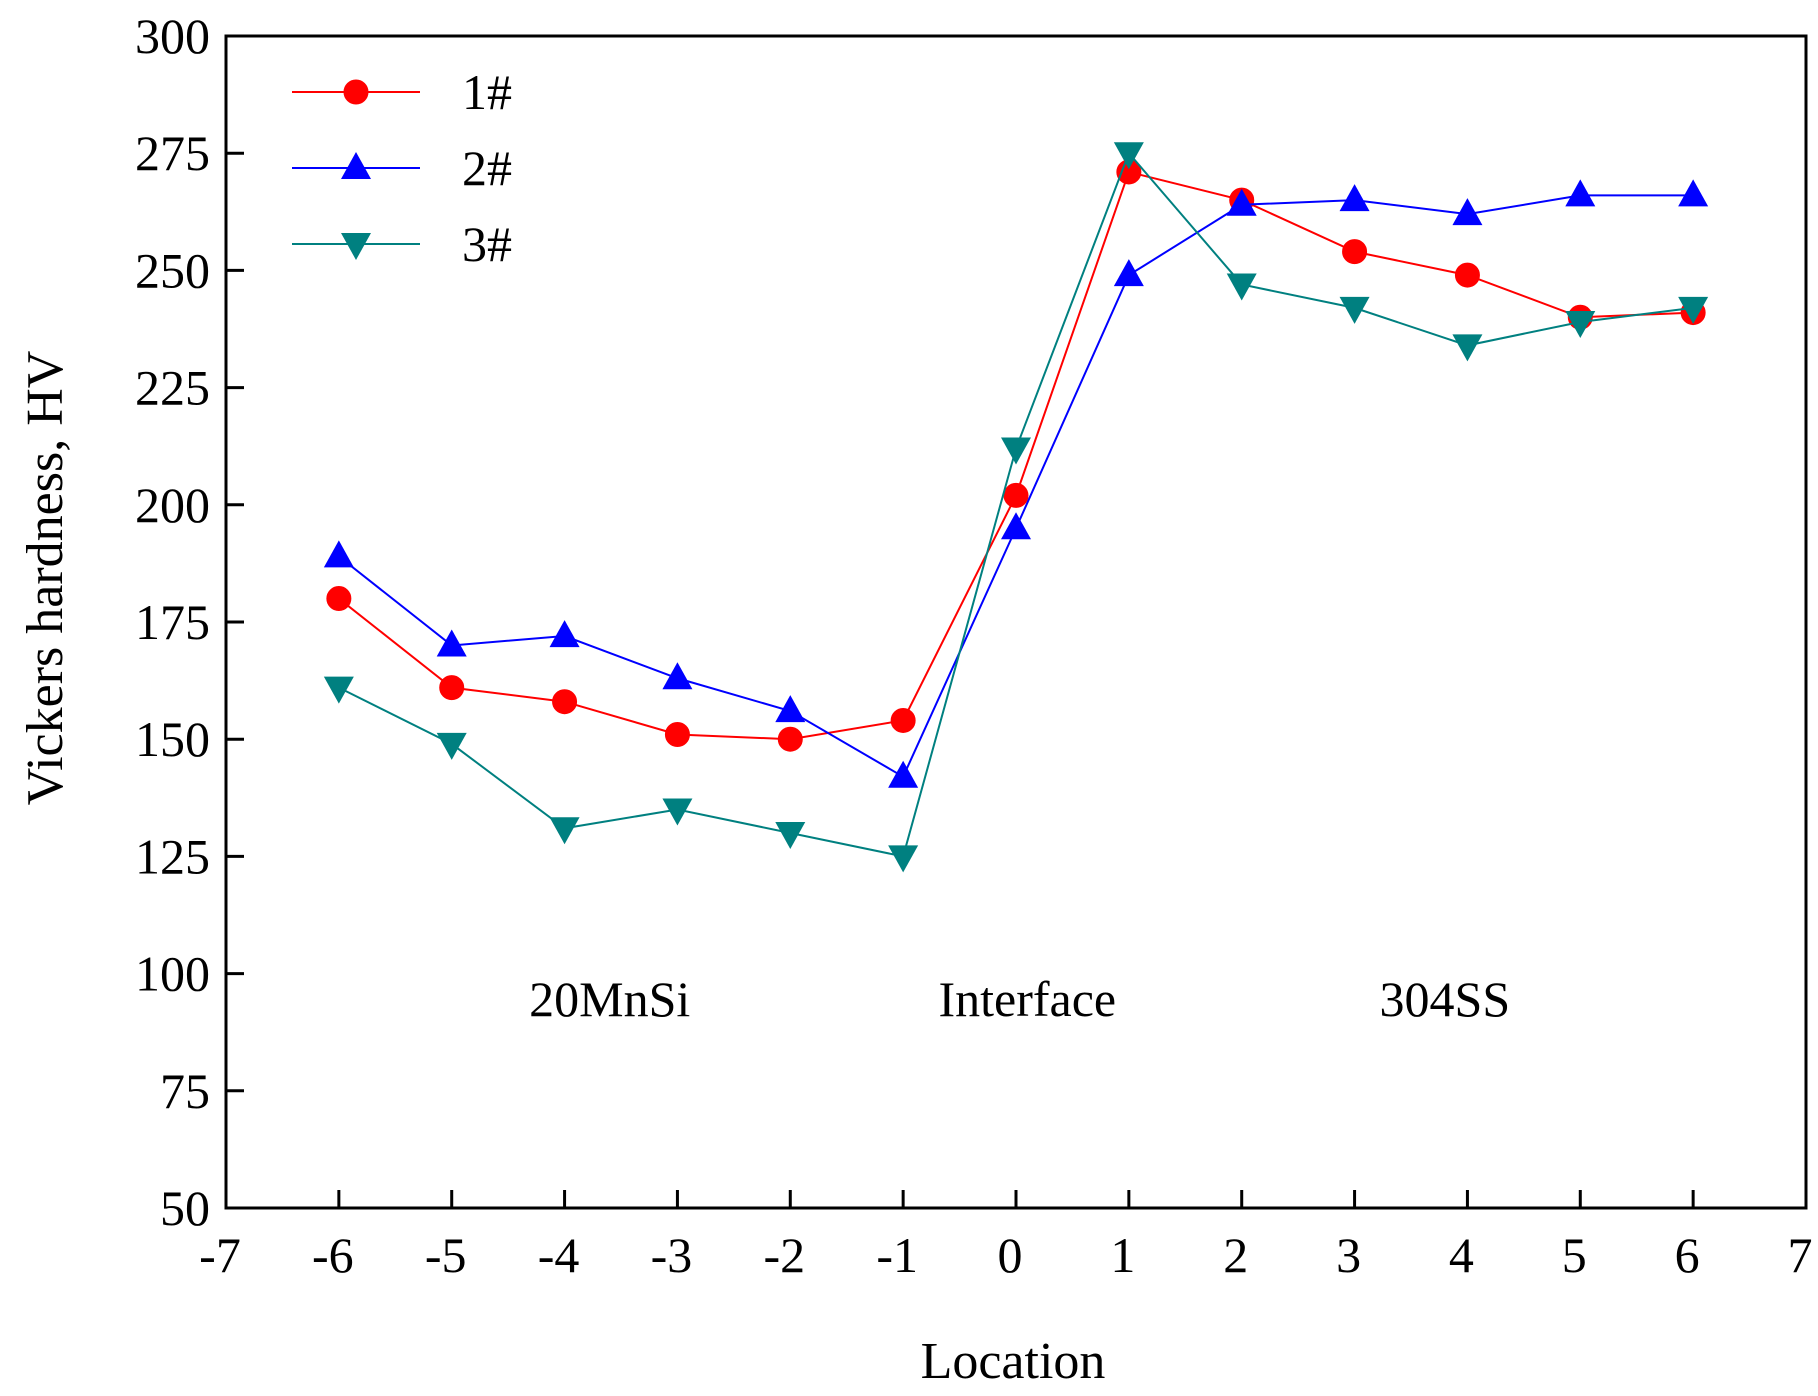 This screenshot has width=1818, height=1396. What do you see at coordinates (487, 92) in the screenshot?
I see `legend-label: 1#` at bounding box center [487, 92].